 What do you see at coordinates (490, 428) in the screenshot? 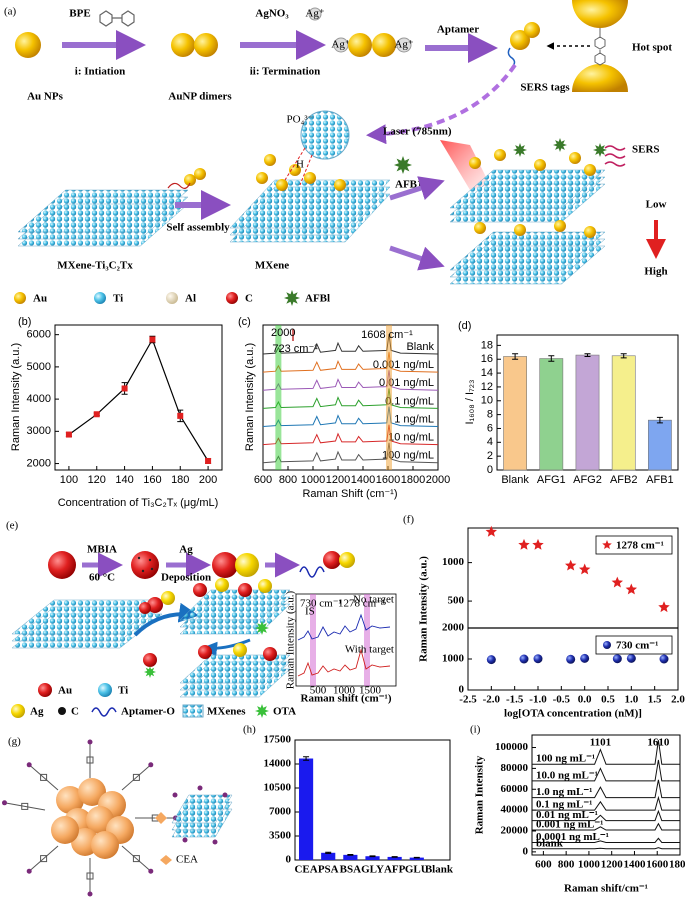
I see `y-tick-label: 6` at bounding box center [490, 428].